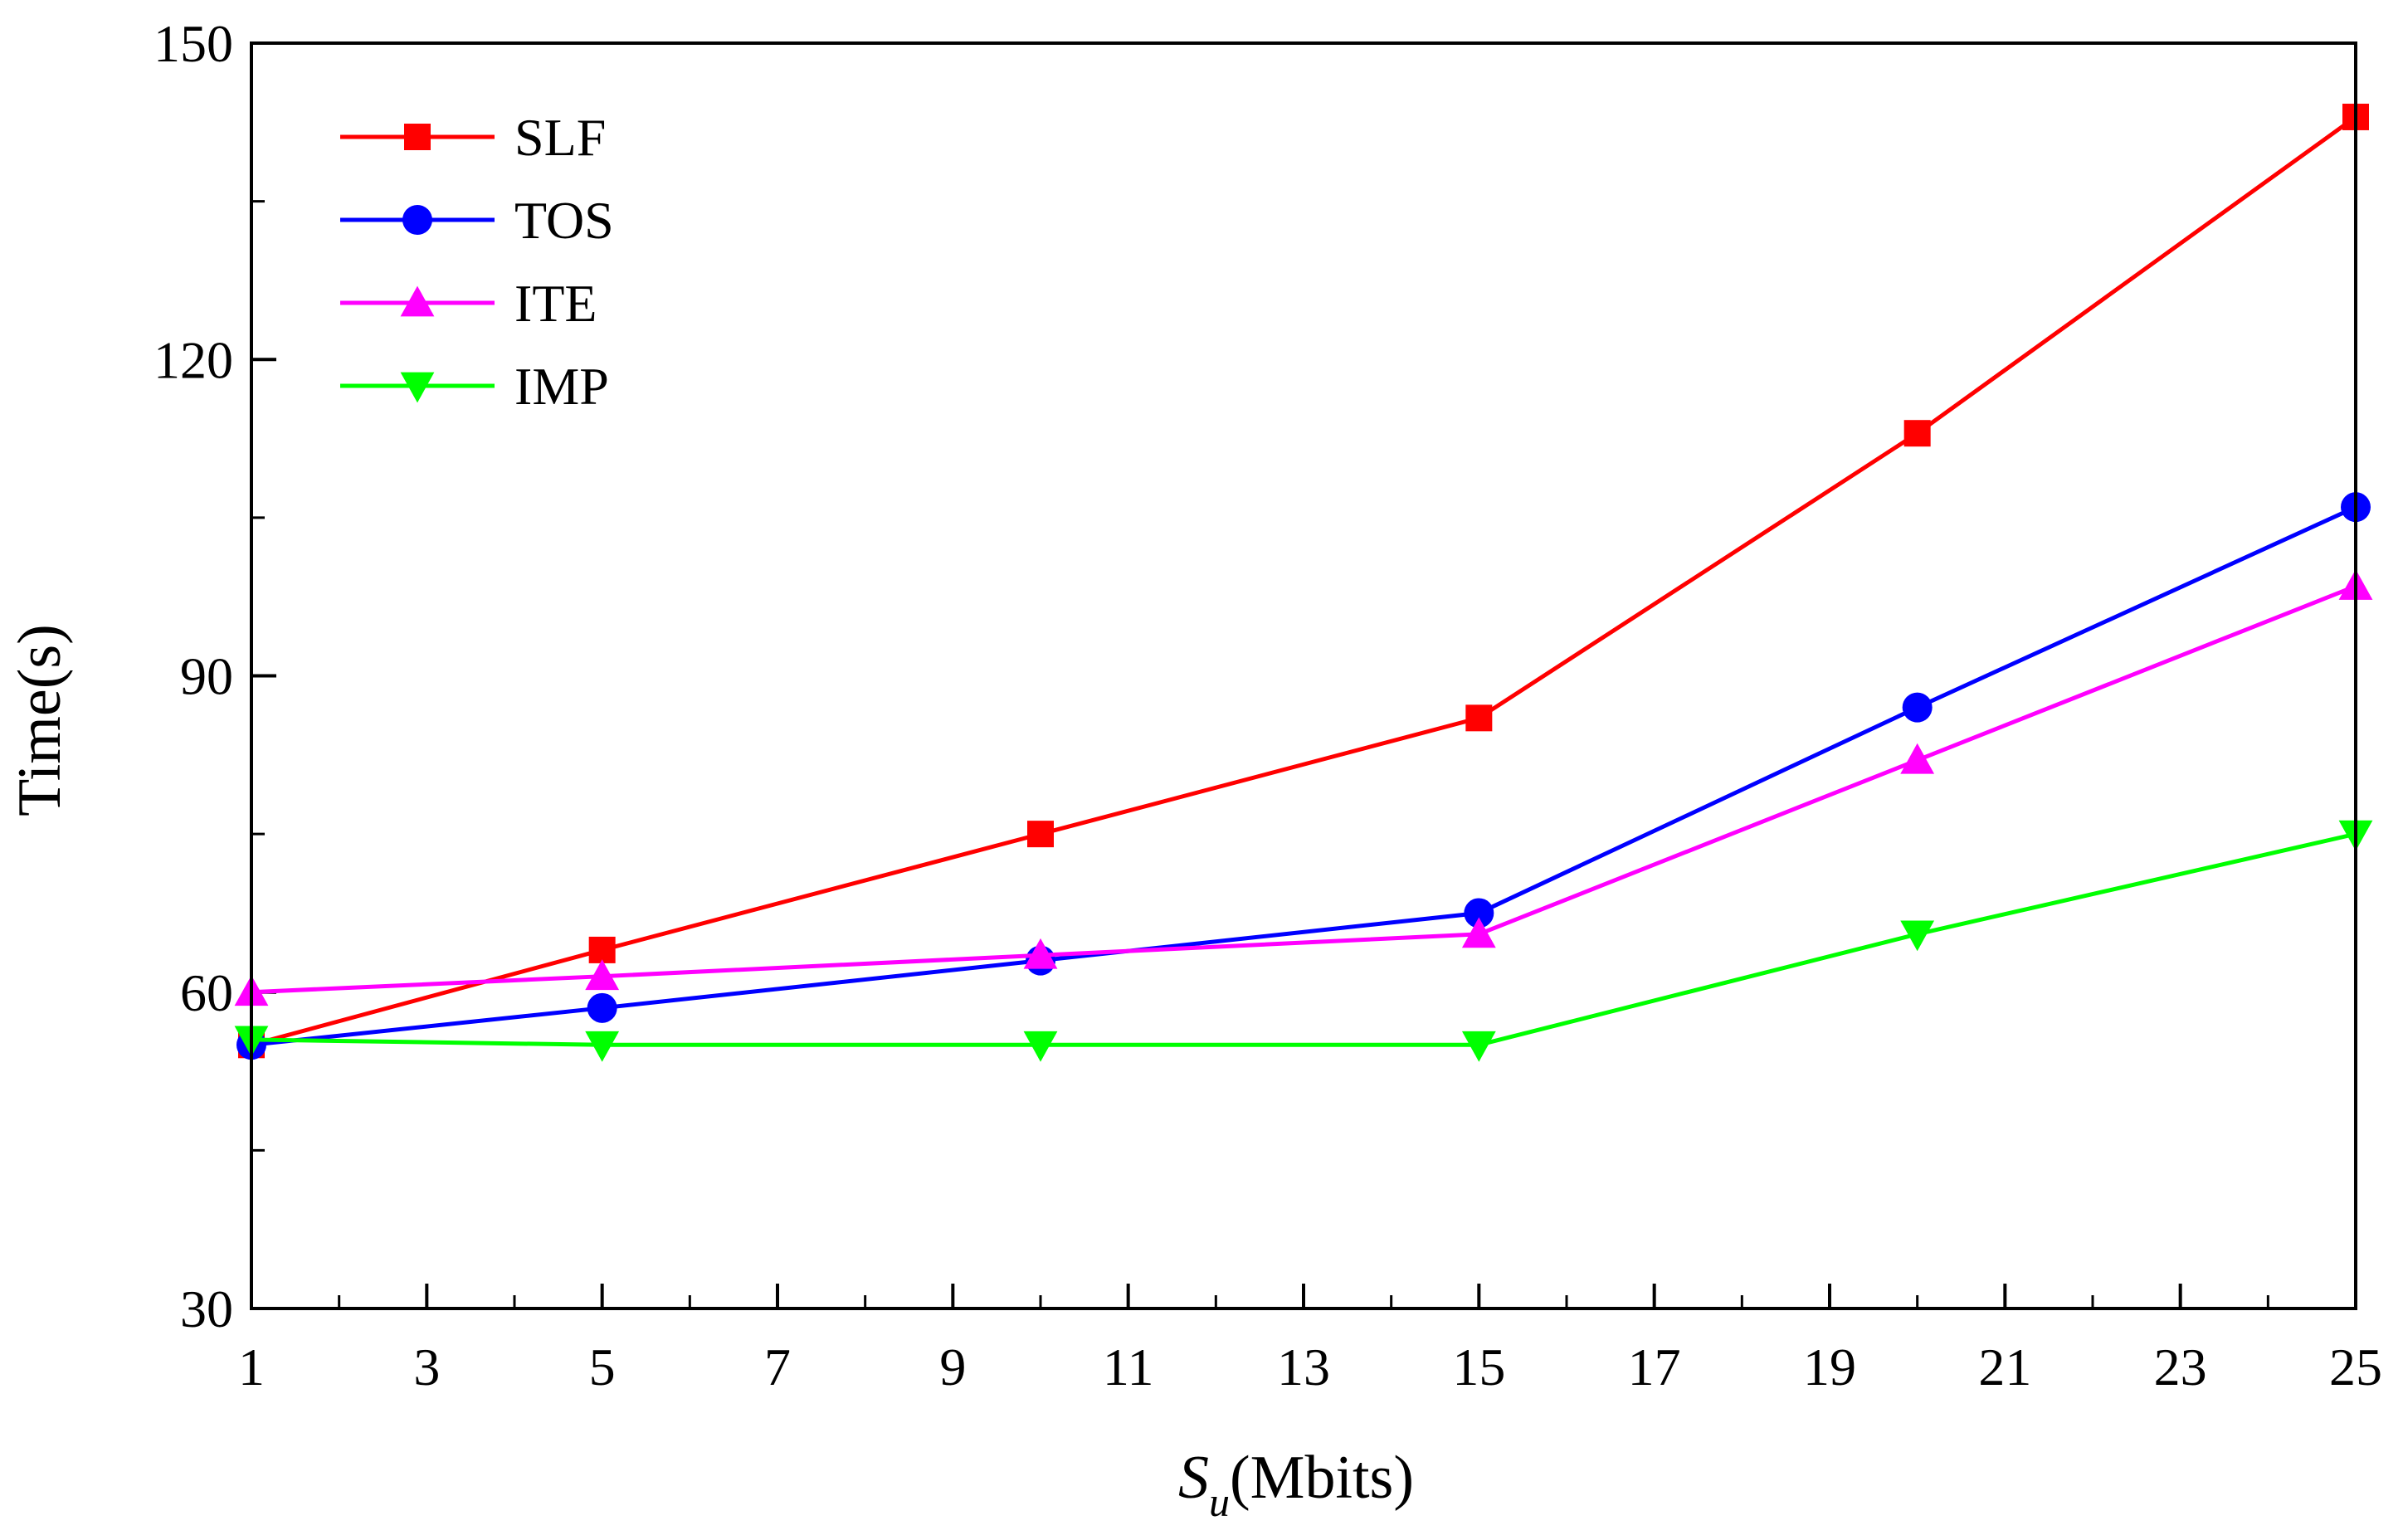 Image resolution: width=2403 pixels, height=1540 pixels. What do you see at coordinates (1654, 1367) in the screenshot?
I see `x-tick-label: 17` at bounding box center [1654, 1367].